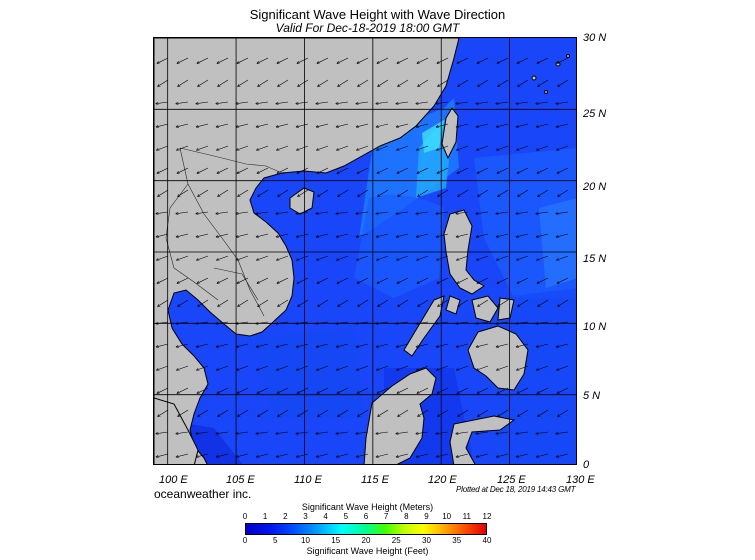 The width and height of the screenshot is (755, 560). I want to click on colorbar-title-feet: Significant Wave Height (Feet), so click(367, 551).